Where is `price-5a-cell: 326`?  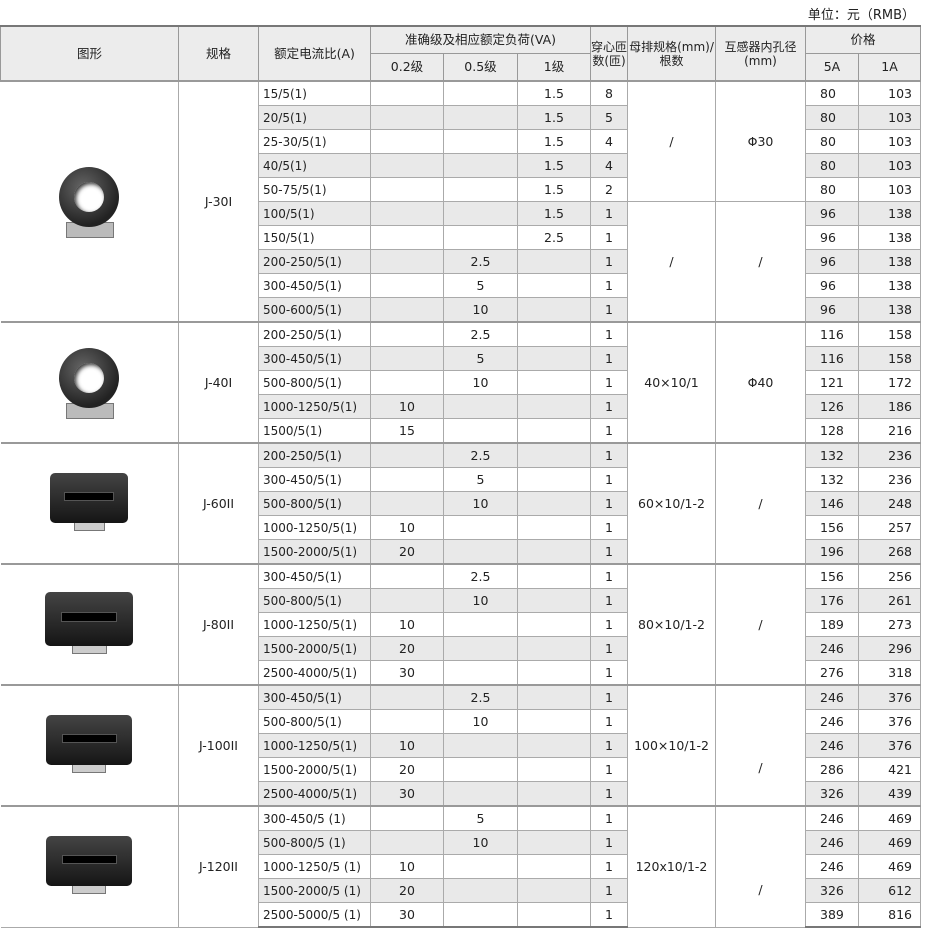
price-5a-cell: 326 is located at coordinates (832, 890).